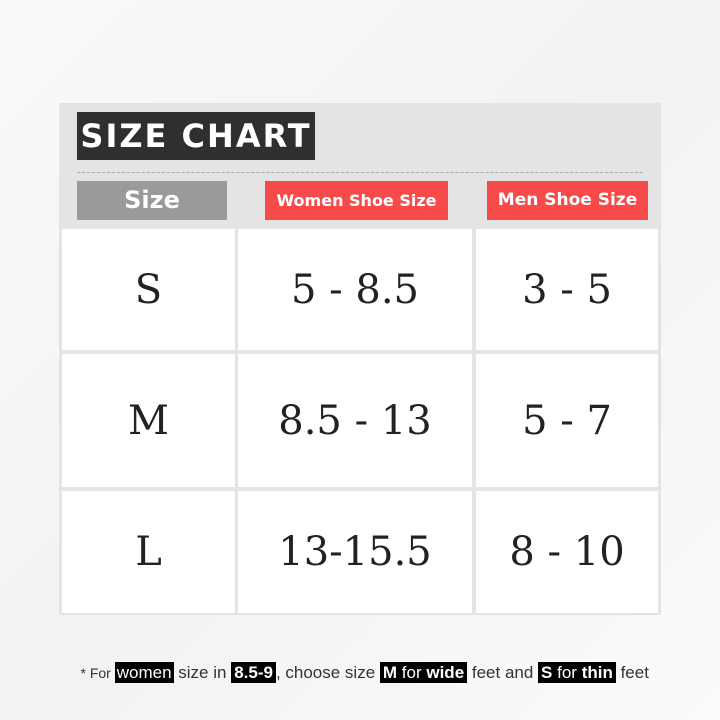  Describe the element at coordinates (445, 672) in the screenshot. I see `highlight-wide: wide` at that location.